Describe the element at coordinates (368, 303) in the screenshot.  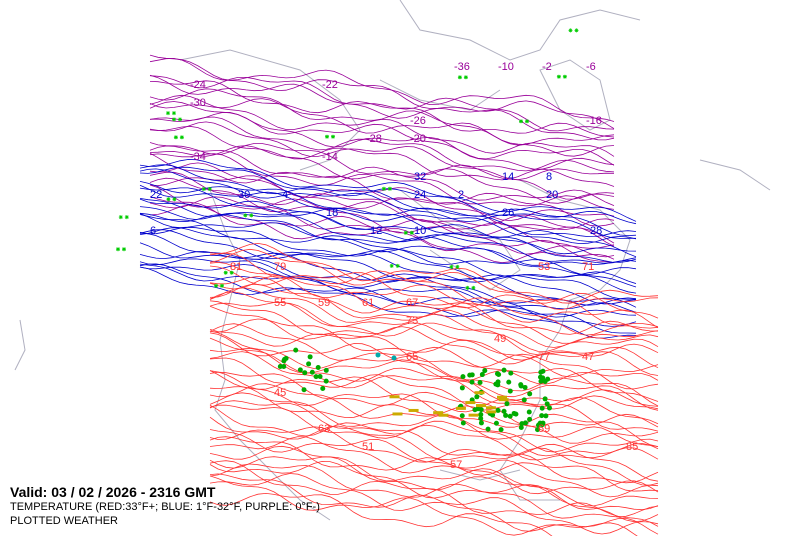
I see `contour-label-warm: 61` at that location.